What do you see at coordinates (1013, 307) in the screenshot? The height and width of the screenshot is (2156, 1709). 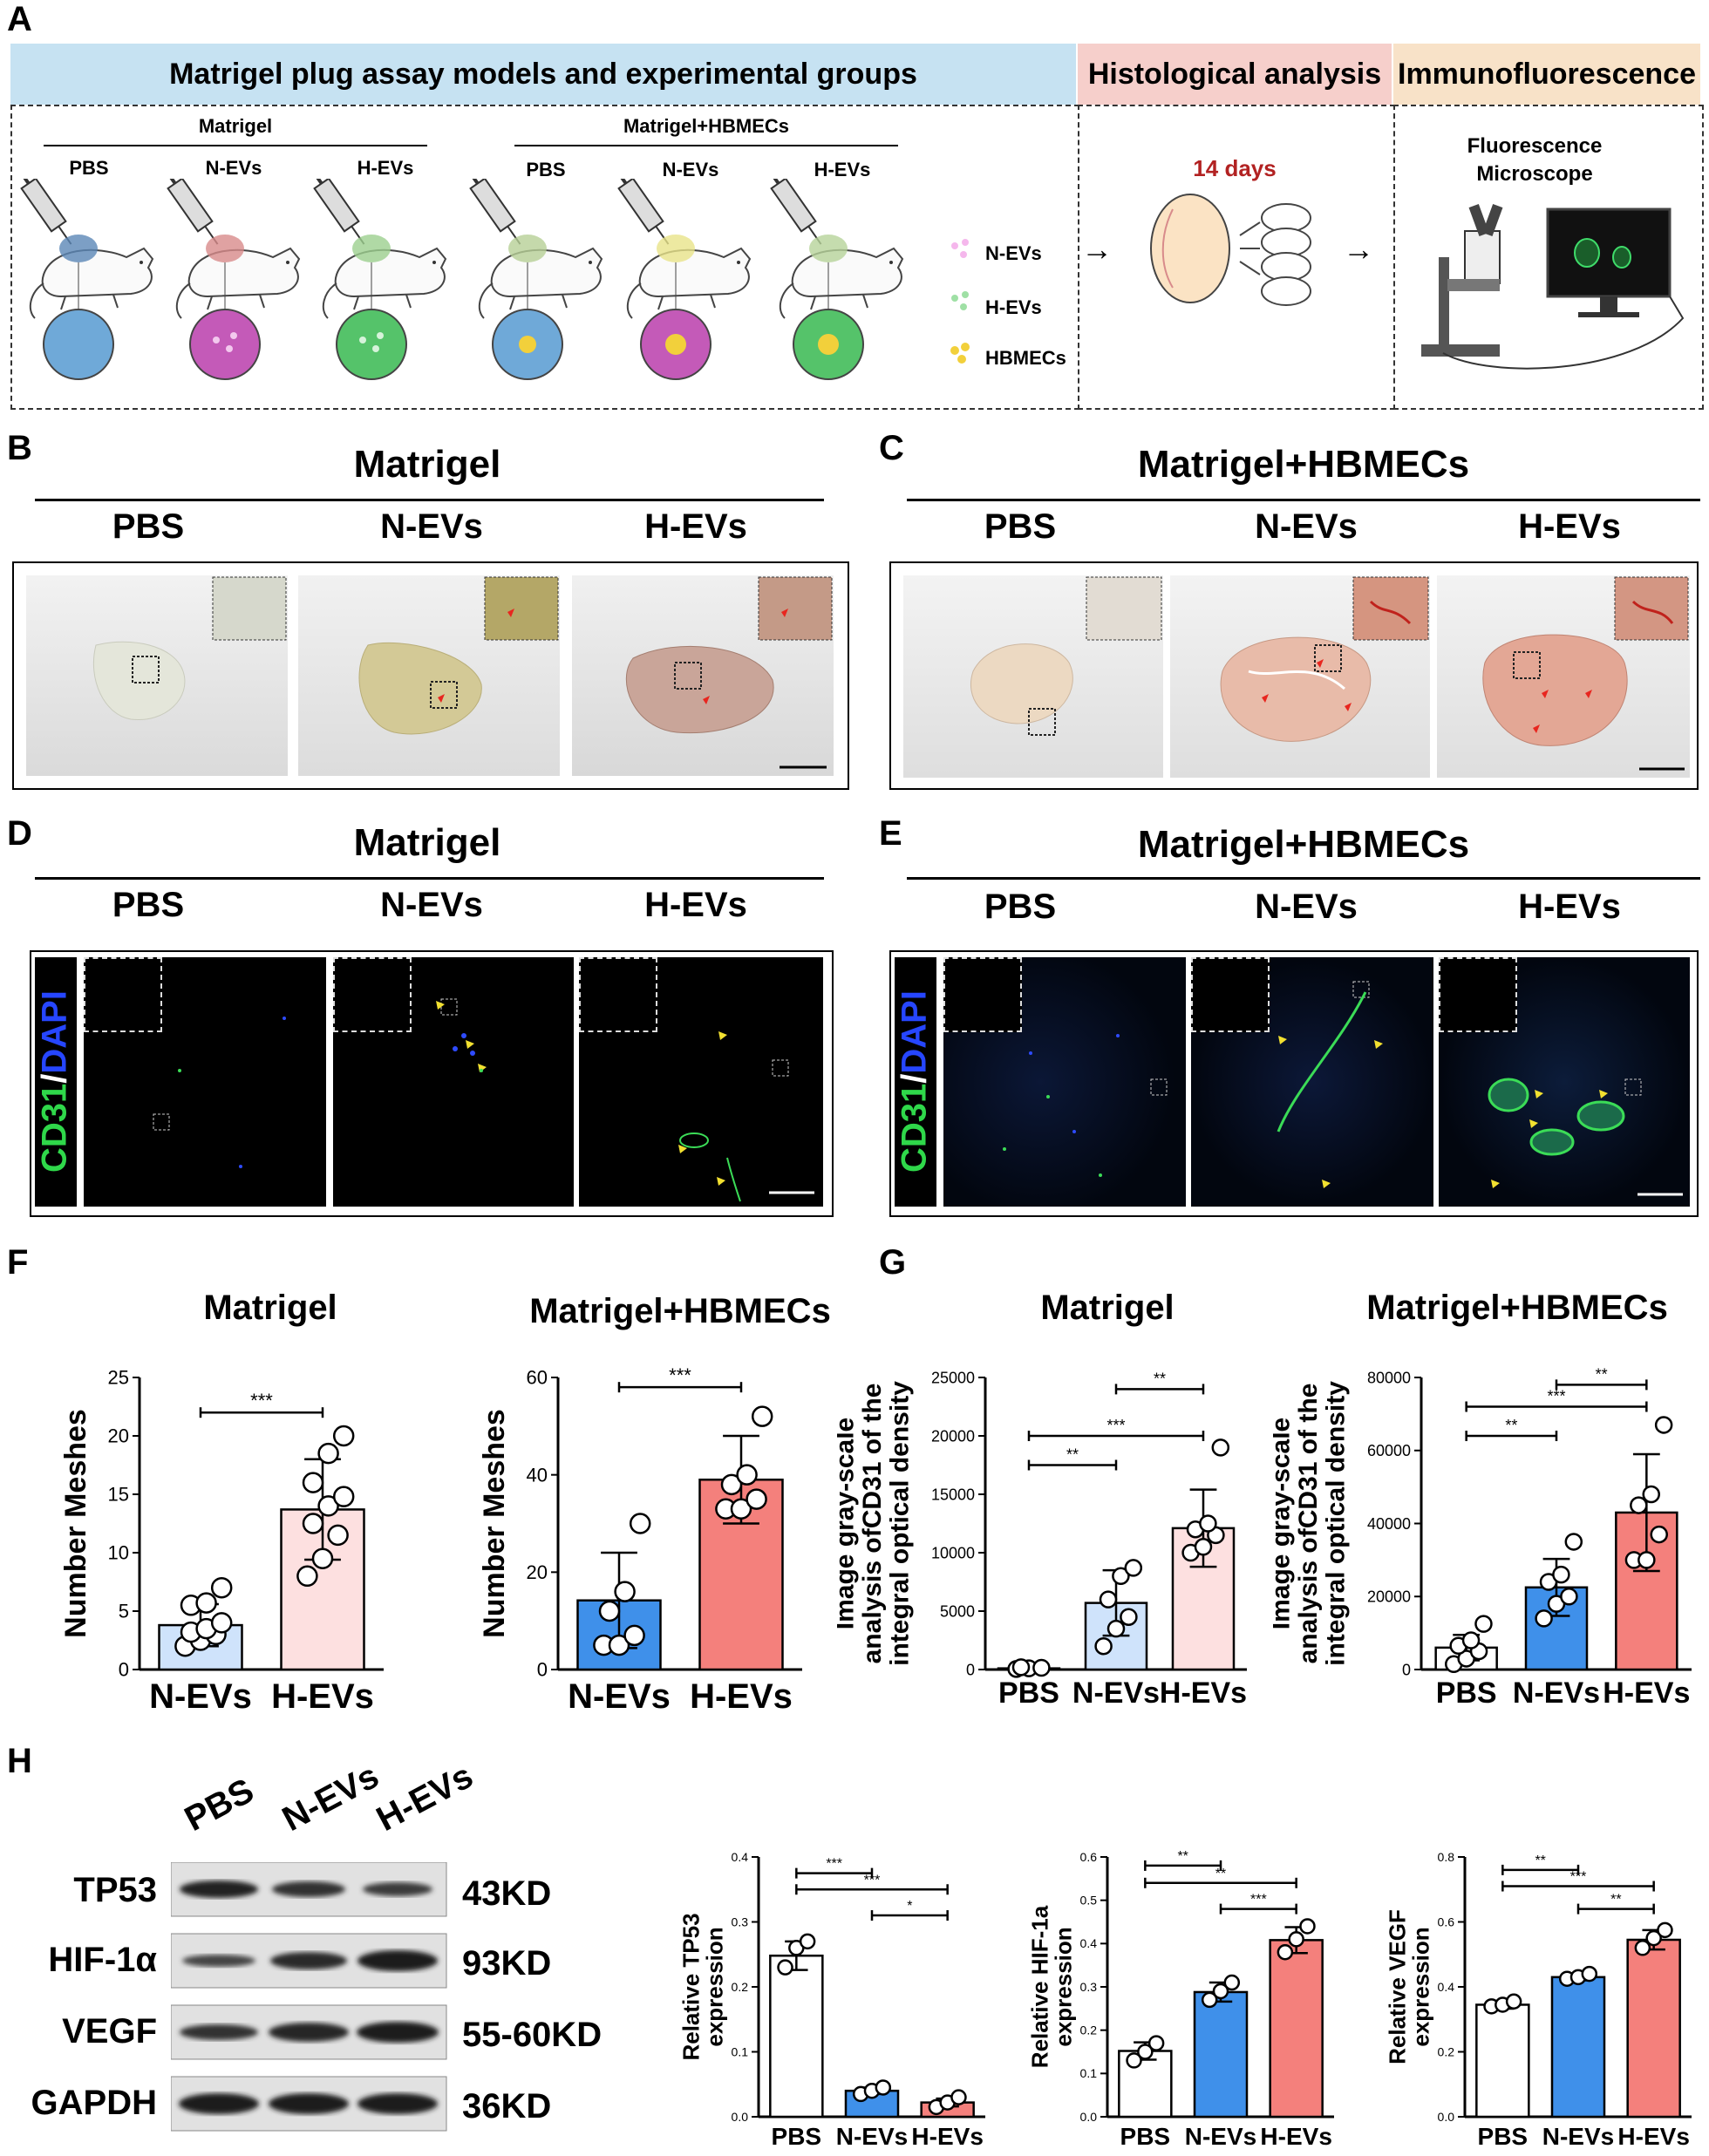 I see `legend-h-evs: H-EVs` at bounding box center [1013, 307].